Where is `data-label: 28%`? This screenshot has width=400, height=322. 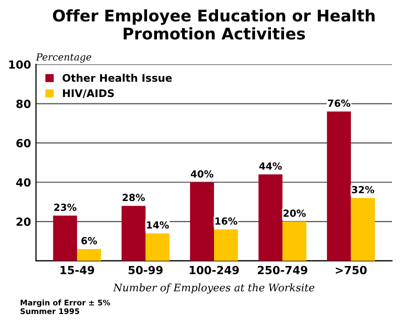 data-label: 28% is located at coordinates (133, 198).